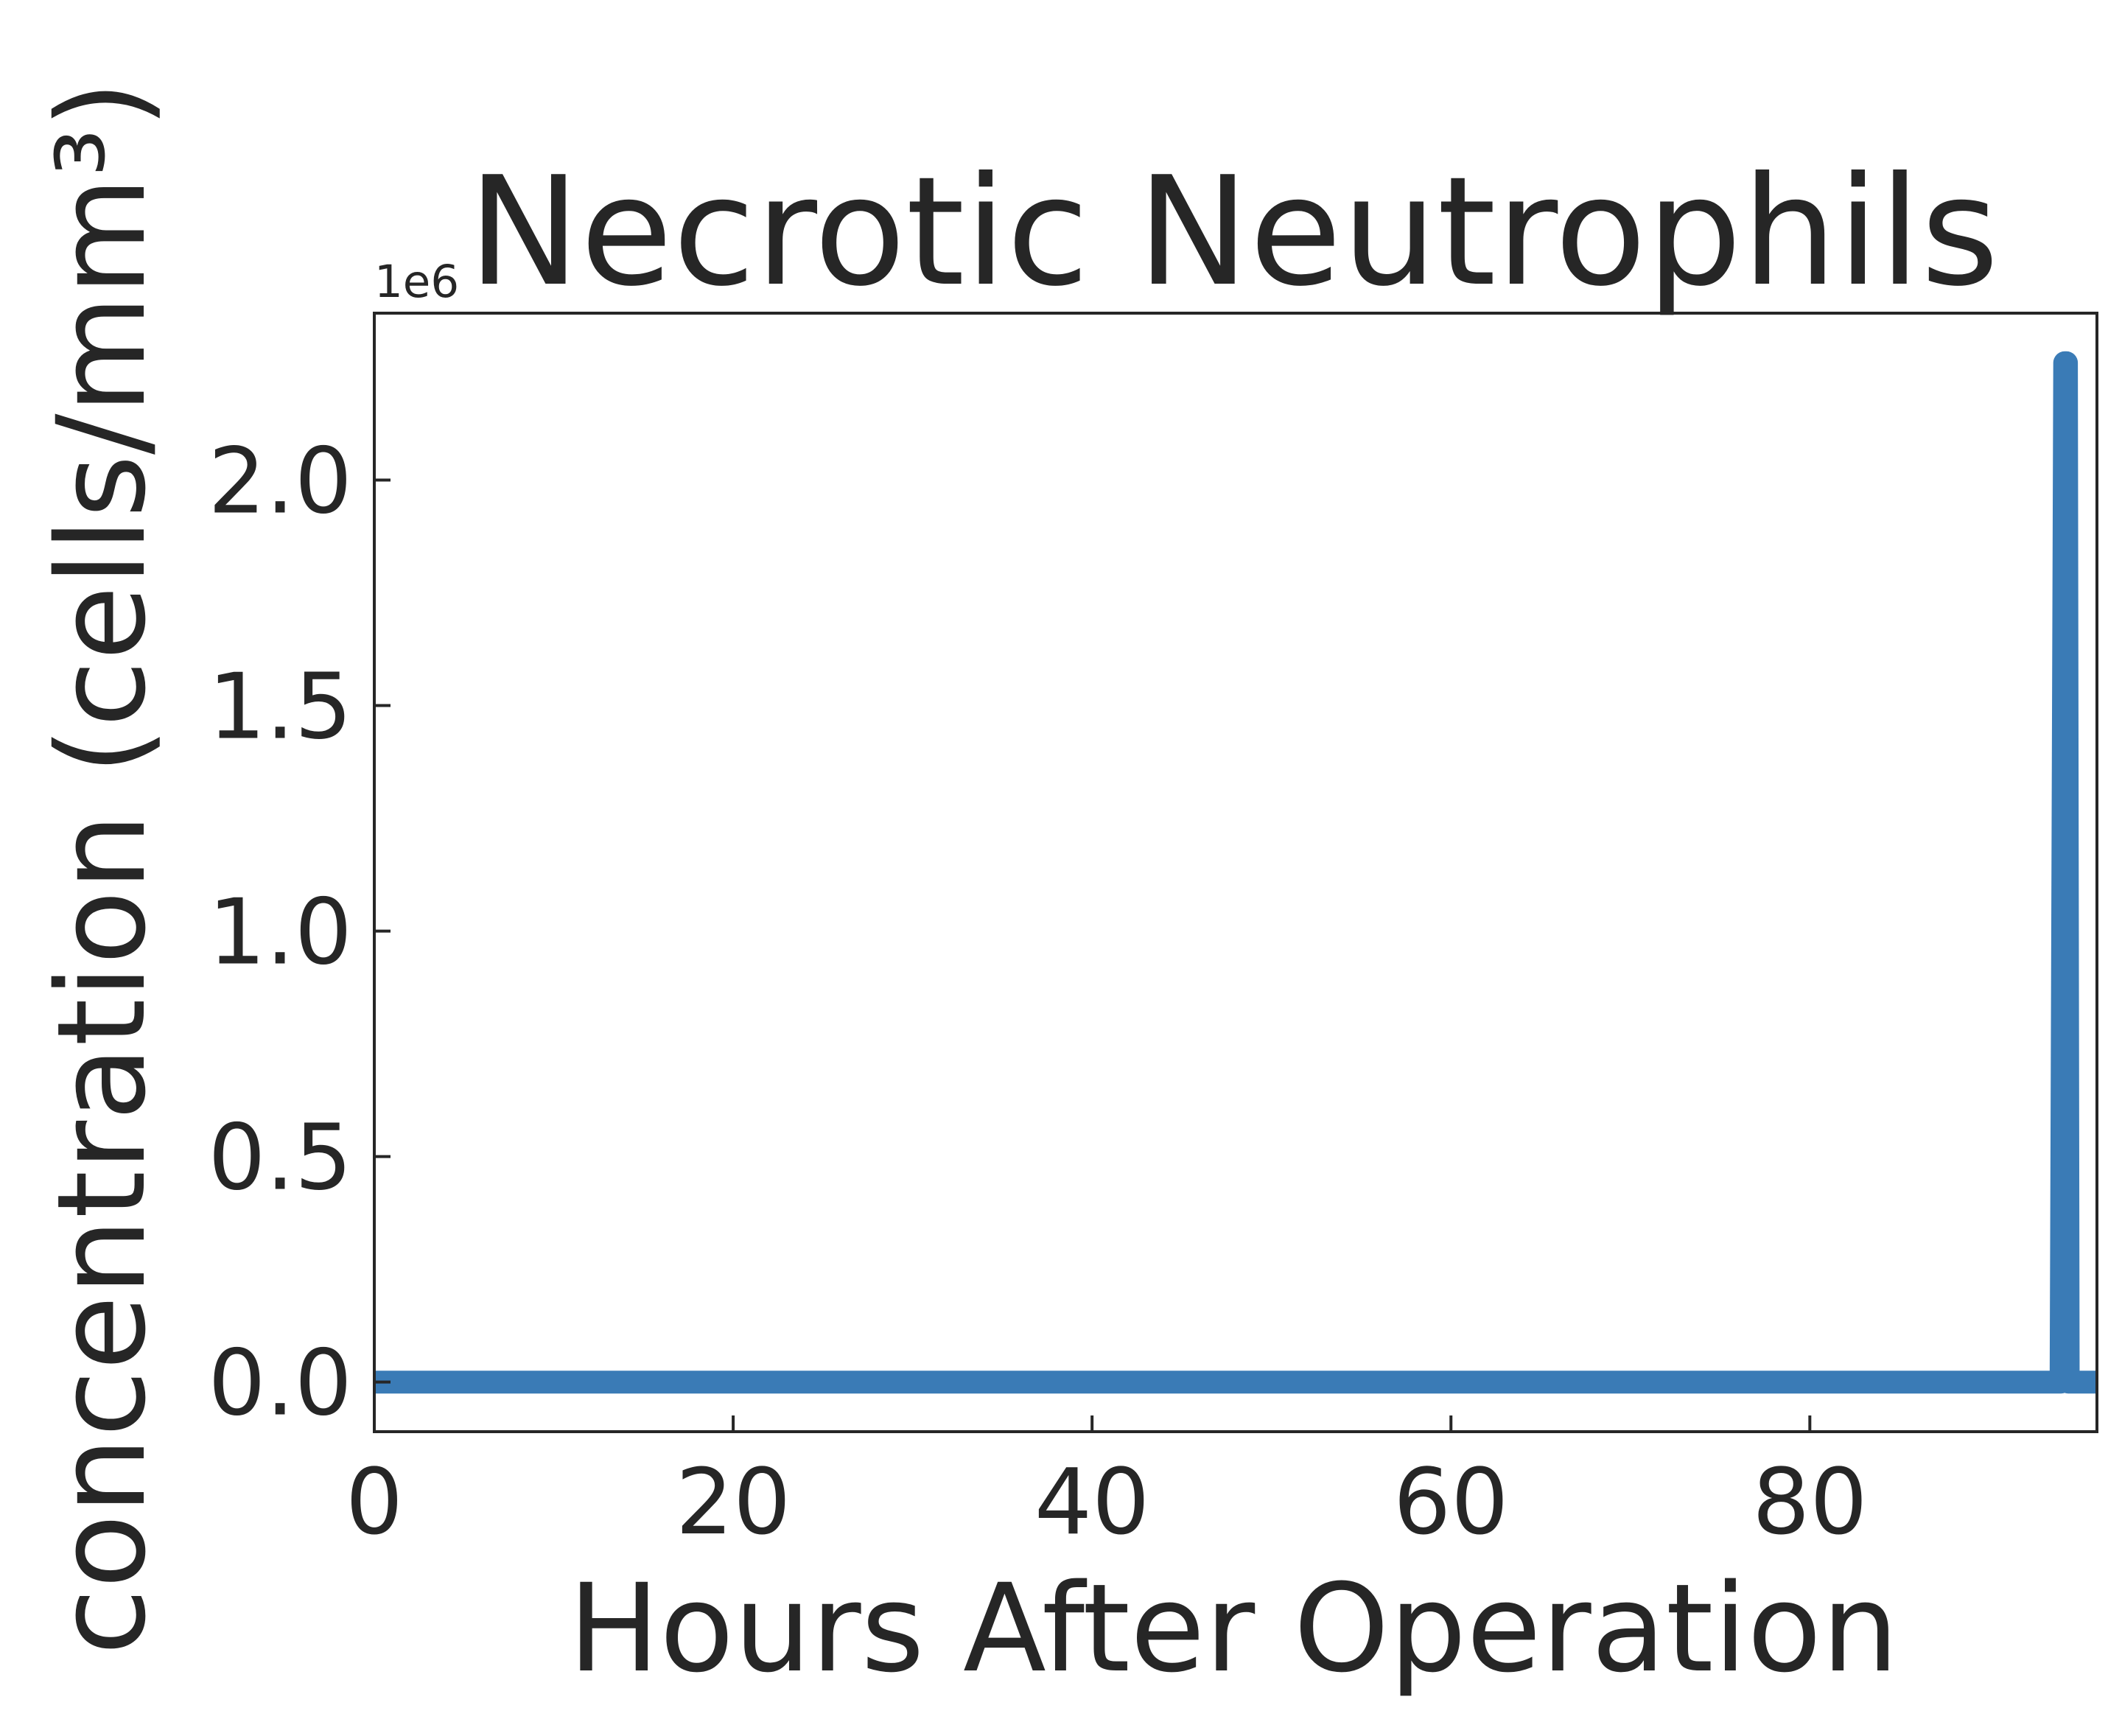  What do you see at coordinates (734, 1502) in the screenshot?
I see `x-tick-label: 20` at bounding box center [734, 1502].